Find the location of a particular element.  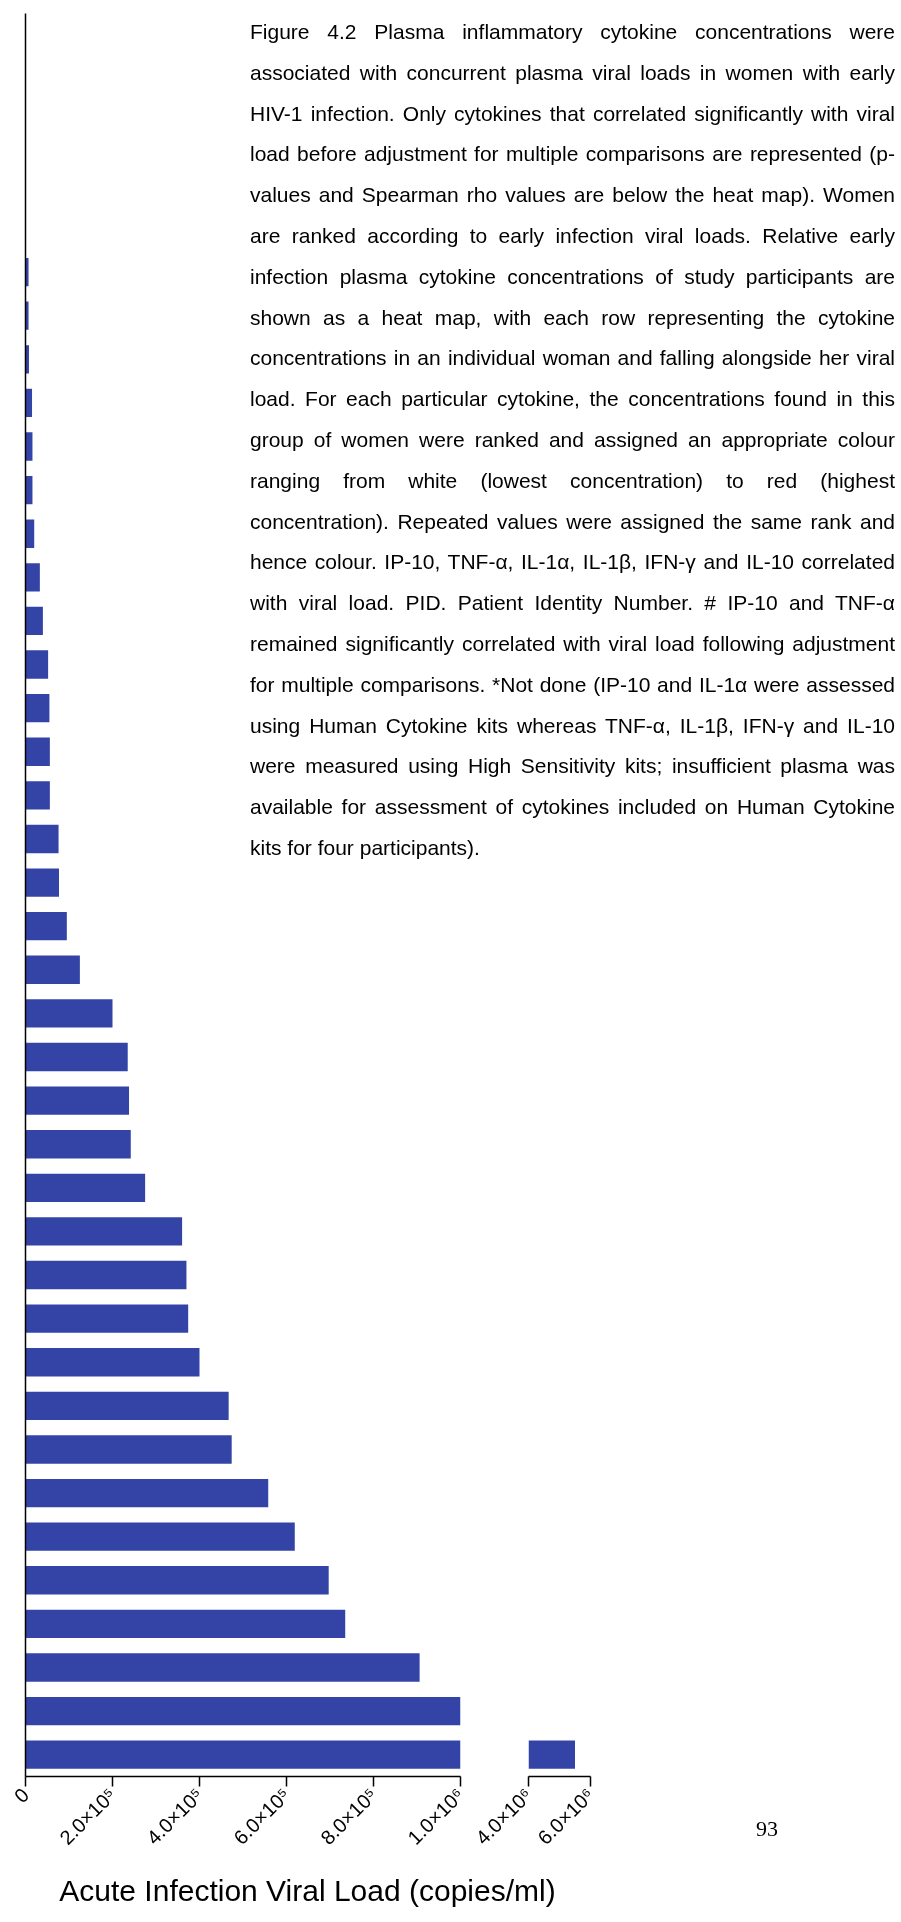

x-tick-label: 0 is located at coordinates (21, 1795).